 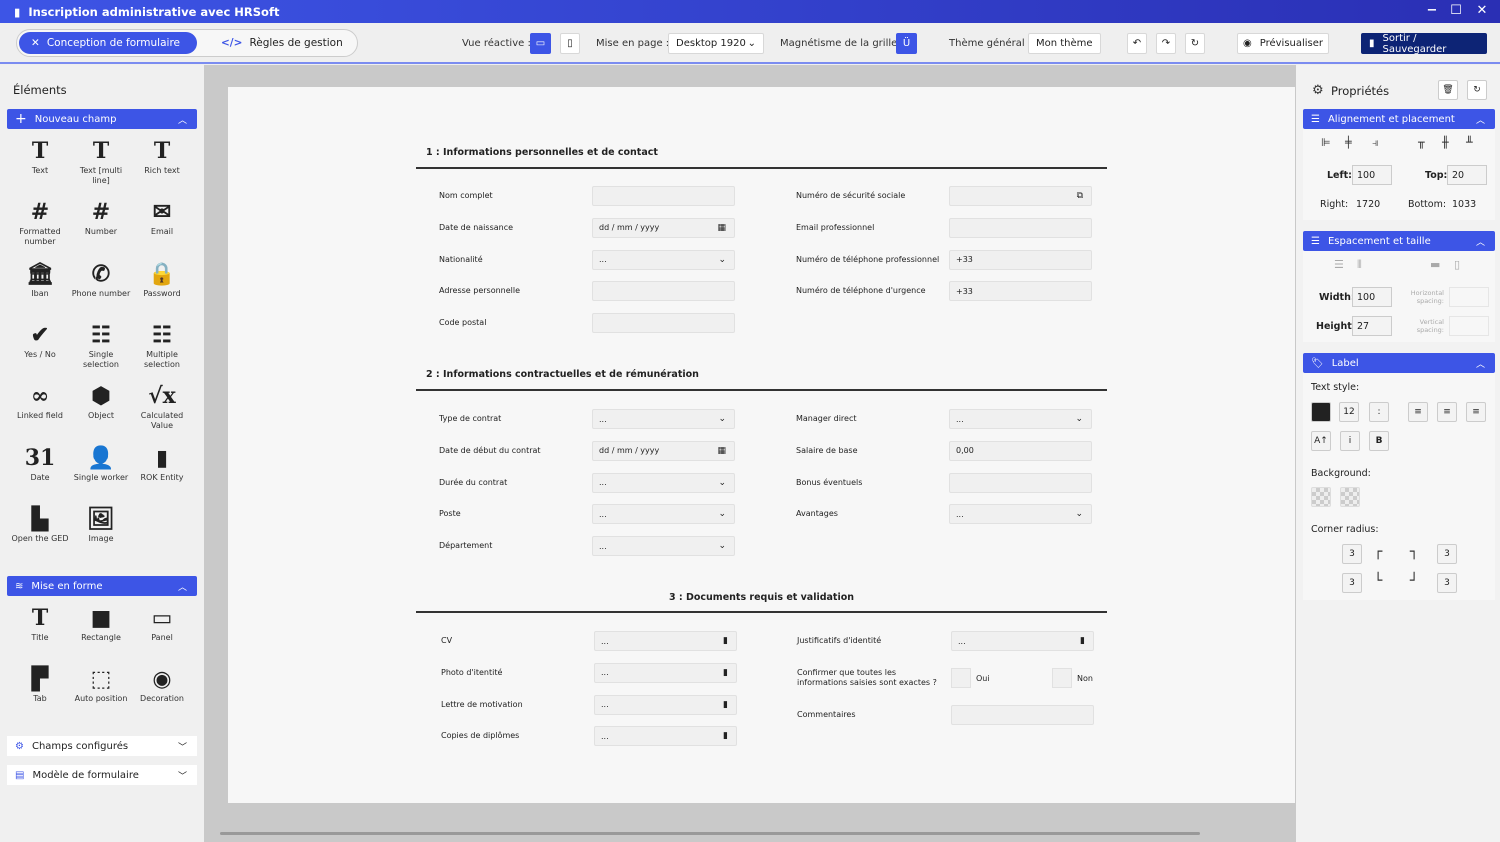 I want to click on type-de-contrat-input: ... ⌄, so click(x=663, y=419).